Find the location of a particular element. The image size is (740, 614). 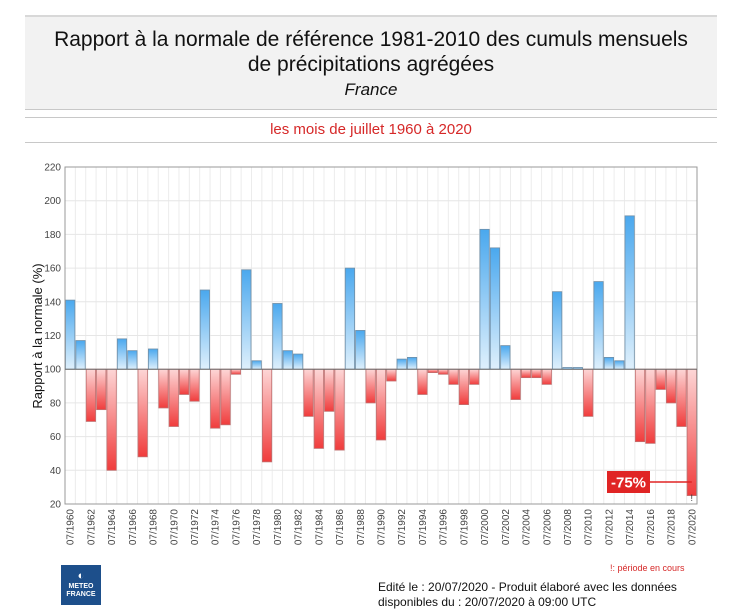

x-tick-label: 07/1964 is located at coordinates (112, 527).